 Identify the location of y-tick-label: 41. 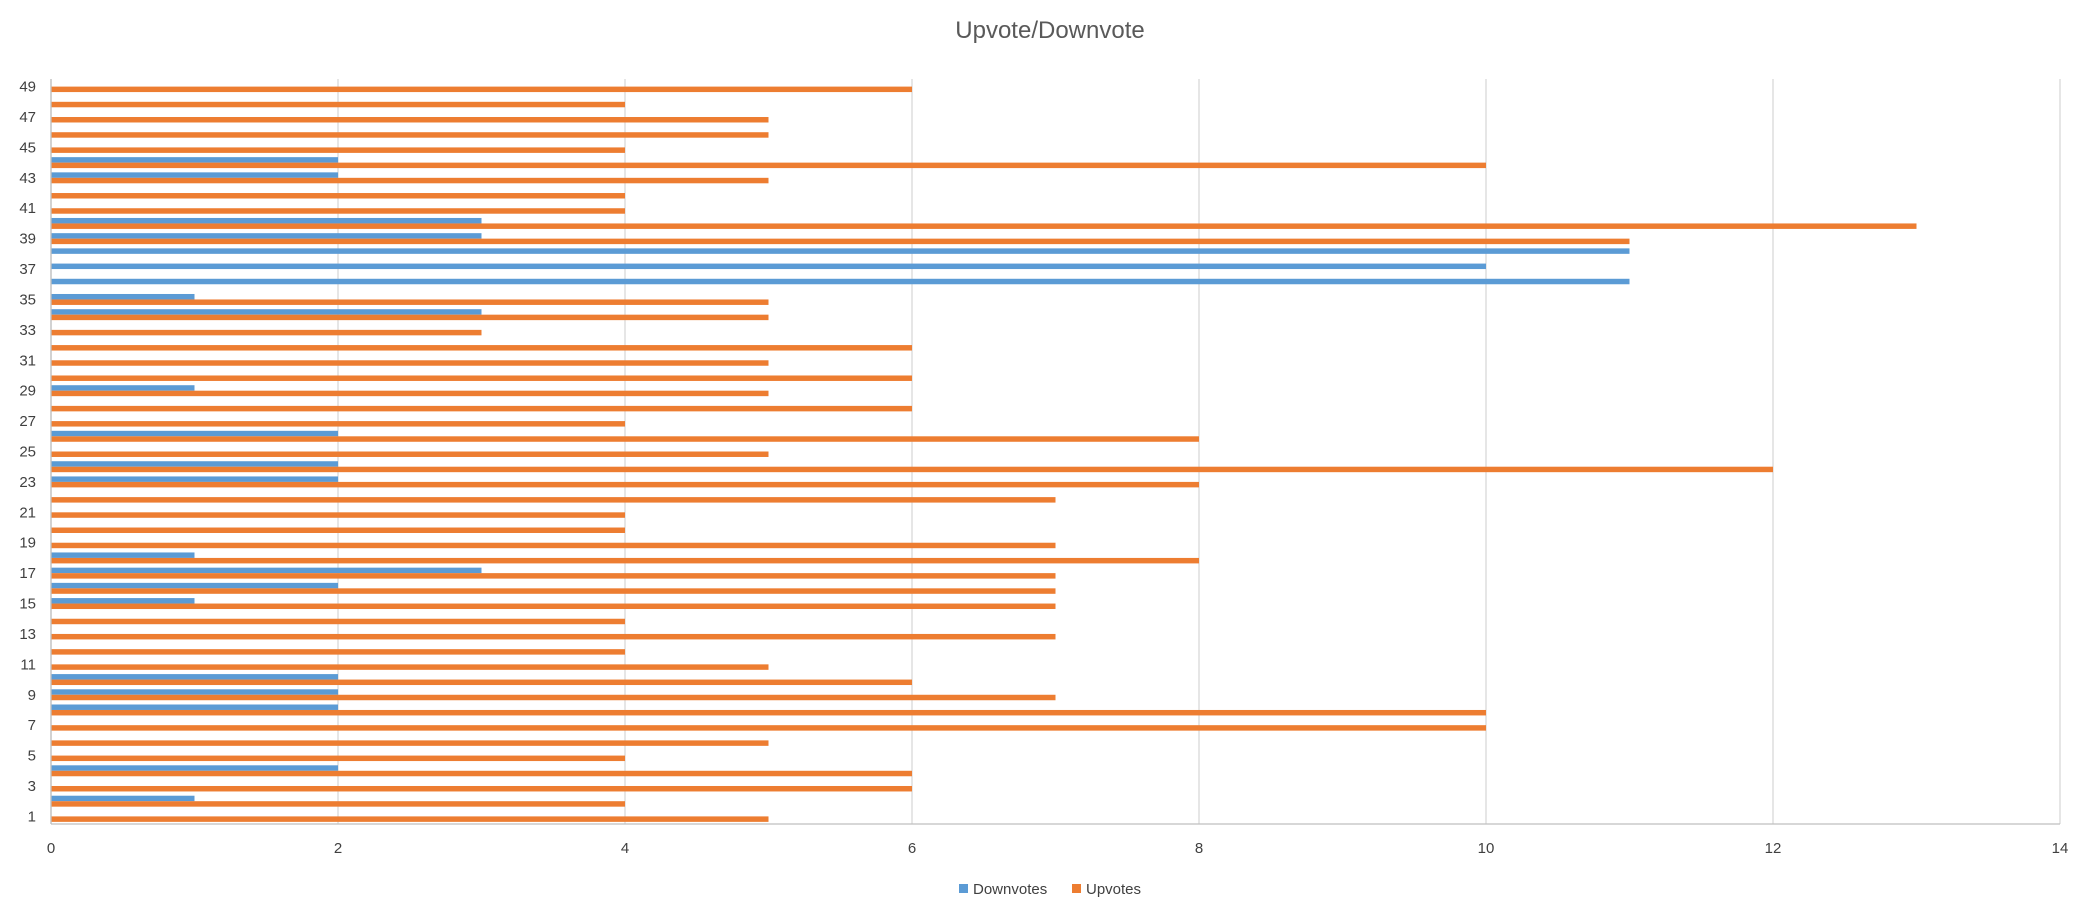
(27, 208).